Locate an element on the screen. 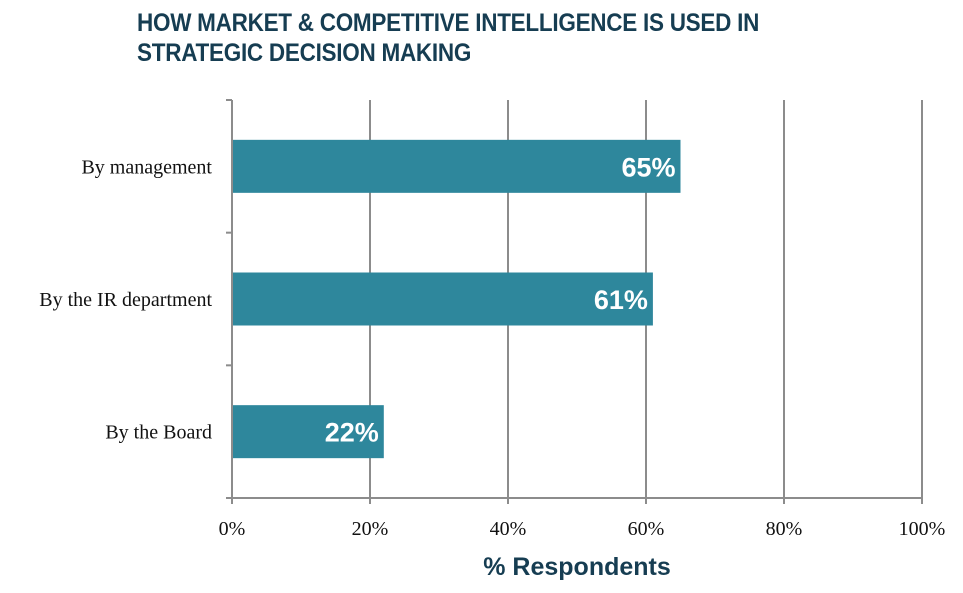 The width and height of the screenshot is (963, 593). data-label-1: 65% is located at coordinates (648, 167).